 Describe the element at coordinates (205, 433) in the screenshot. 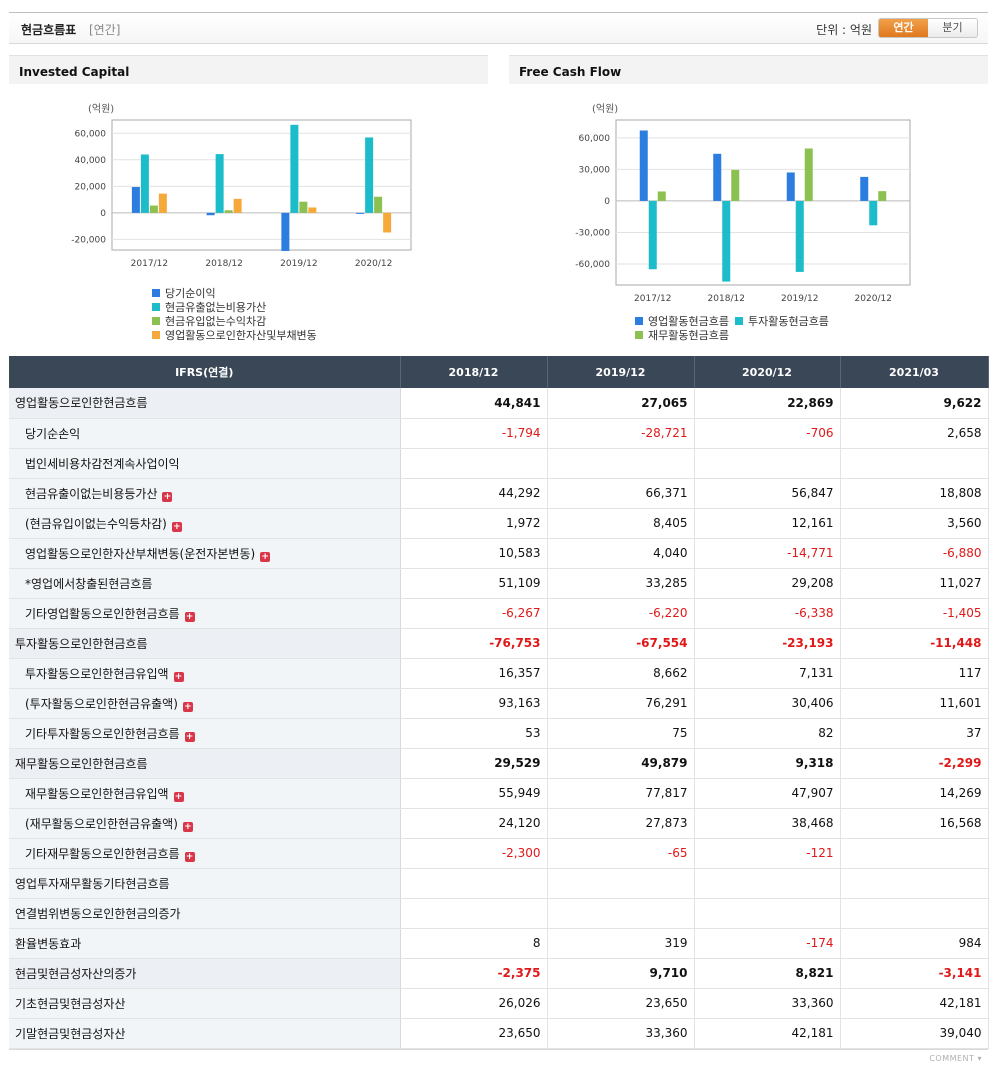

I see `row-label: 당기순손익` at that location.